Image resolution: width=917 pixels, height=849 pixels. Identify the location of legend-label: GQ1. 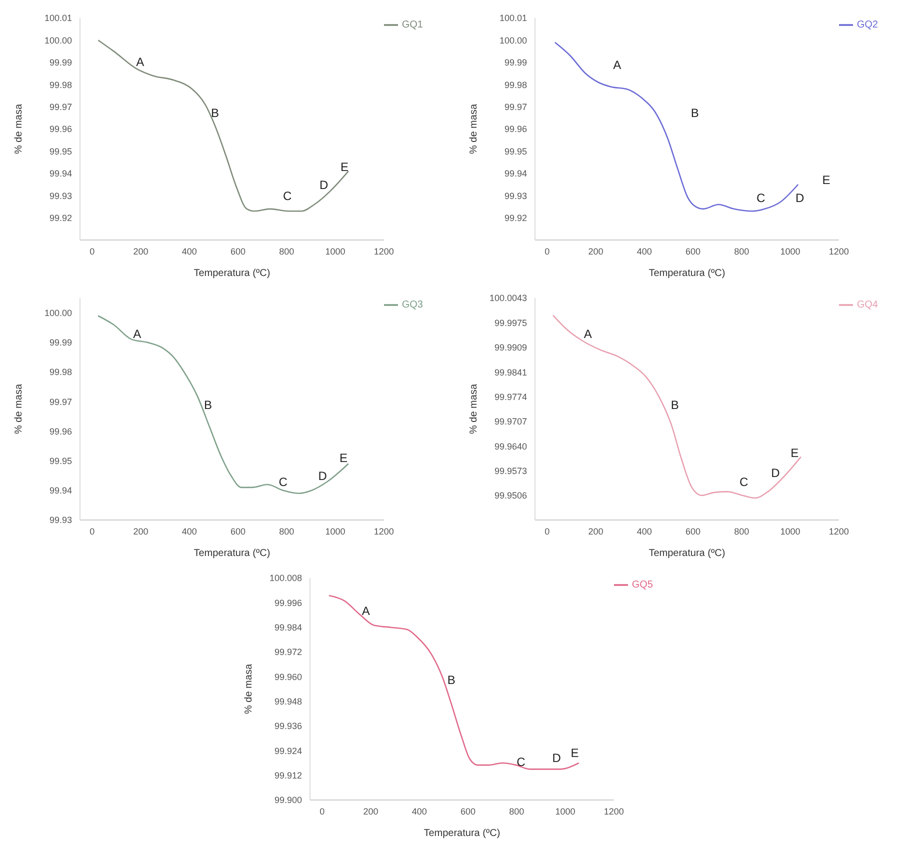
(412, 25).